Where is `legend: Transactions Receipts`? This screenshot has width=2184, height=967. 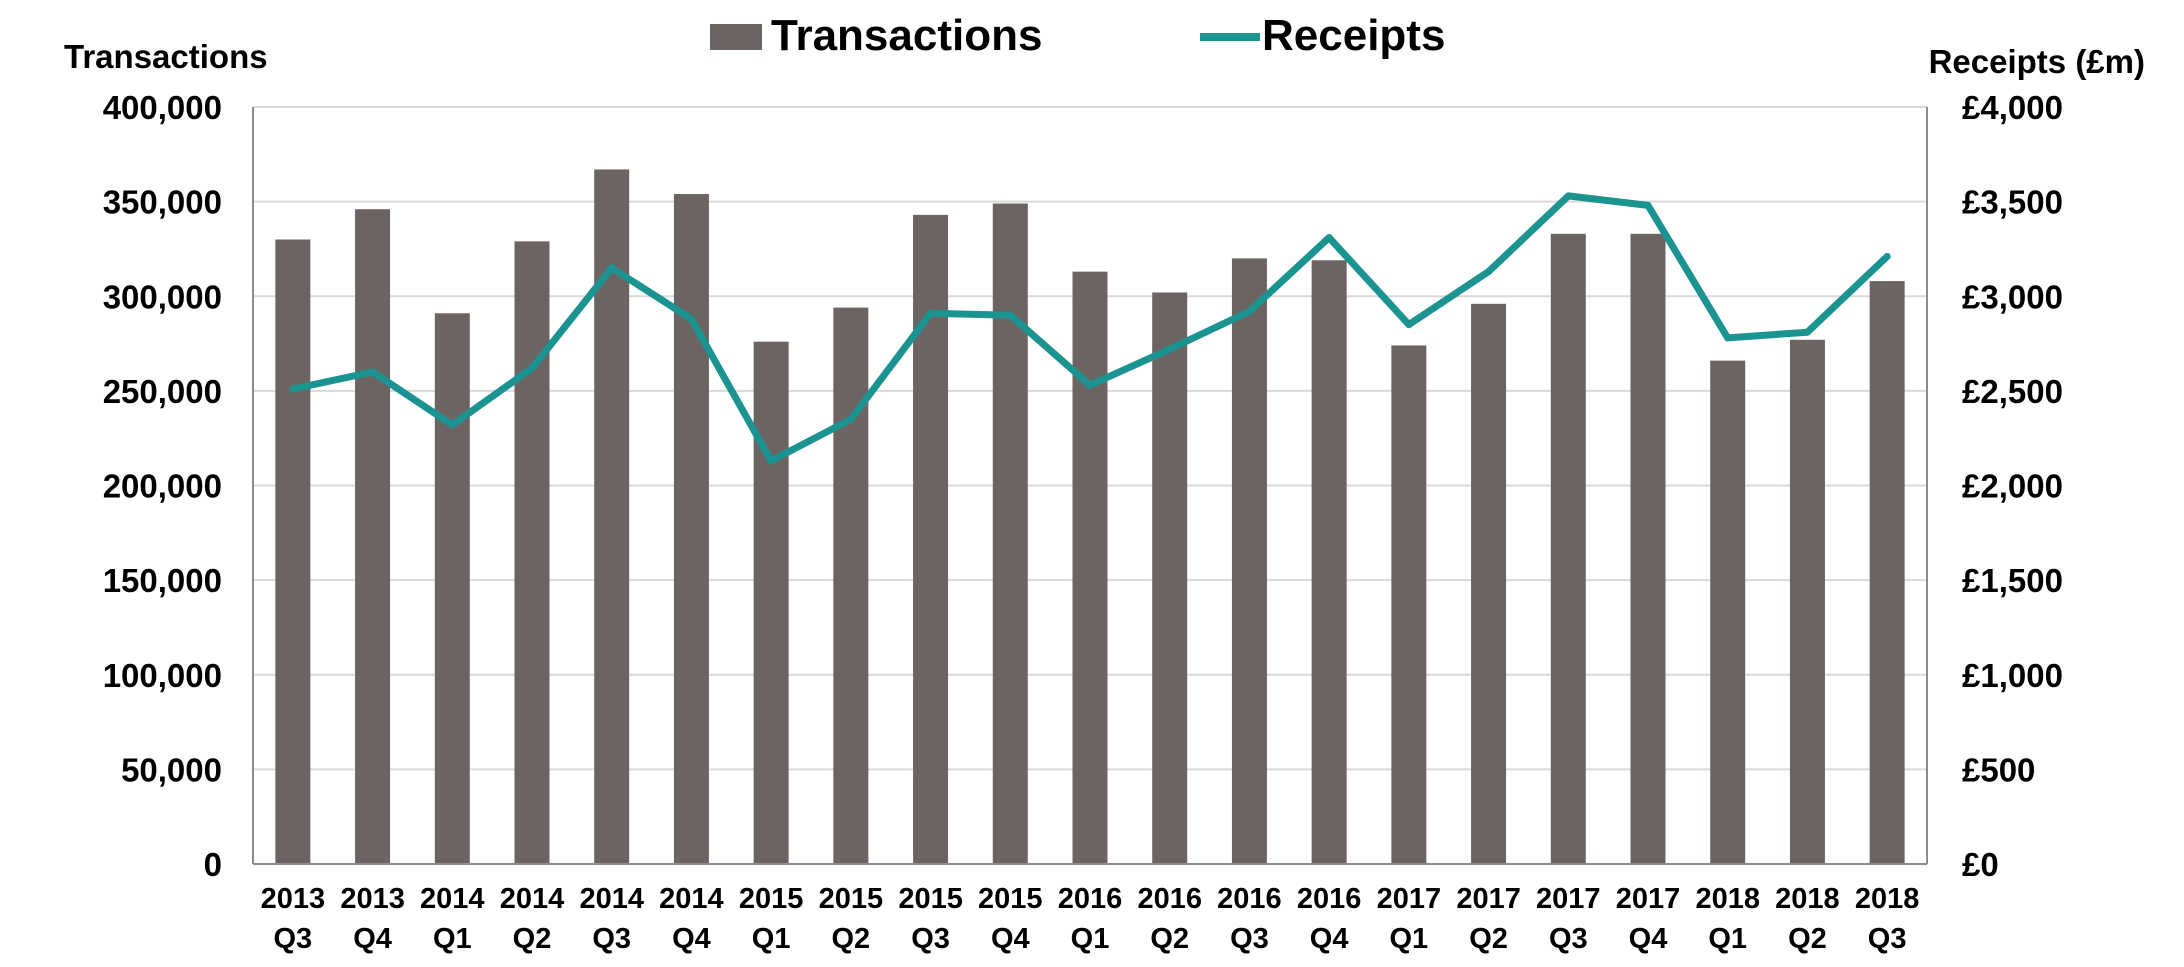
legend: Transactions Receipts is located at coordinates (1077, 35).